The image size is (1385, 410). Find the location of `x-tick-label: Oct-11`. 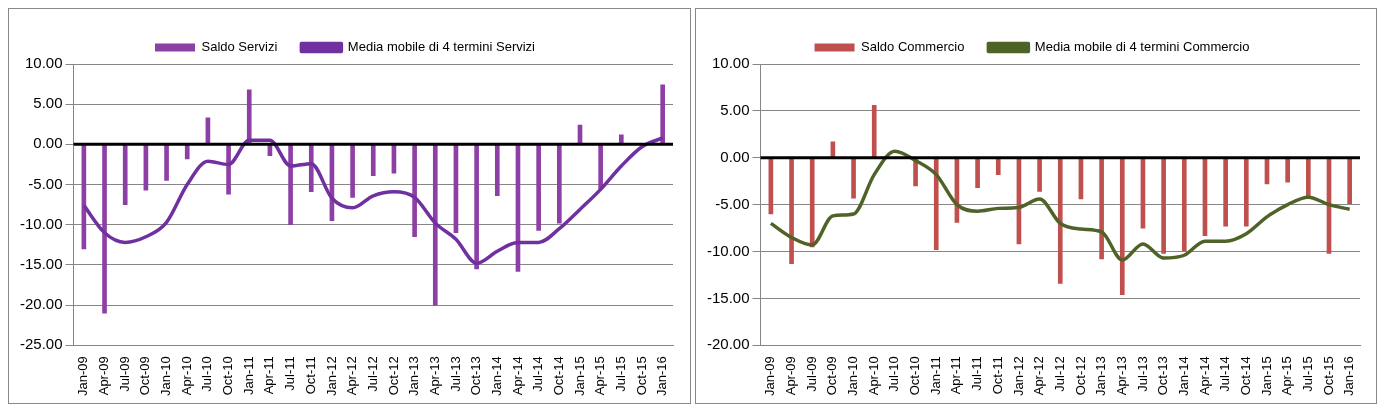

x-tick-label: Oct-11 is located at coordinates (310, 375).